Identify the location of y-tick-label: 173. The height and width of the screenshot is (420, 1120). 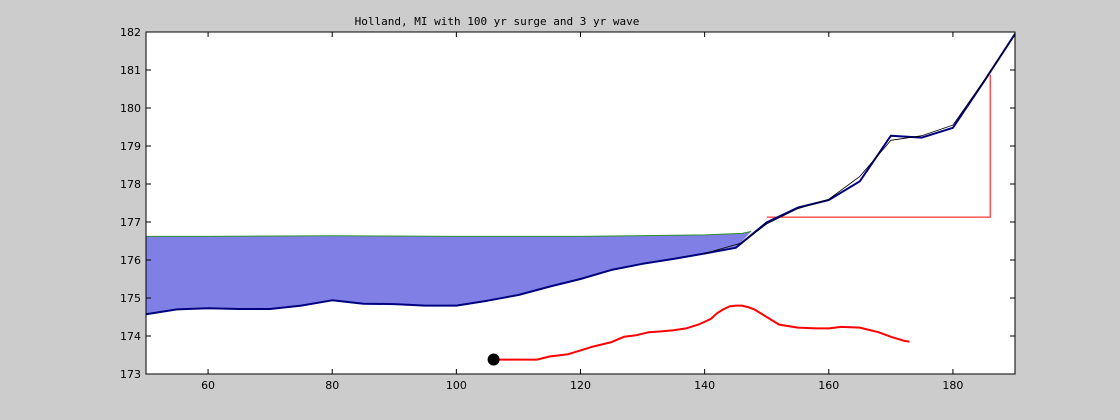
(130, 374).